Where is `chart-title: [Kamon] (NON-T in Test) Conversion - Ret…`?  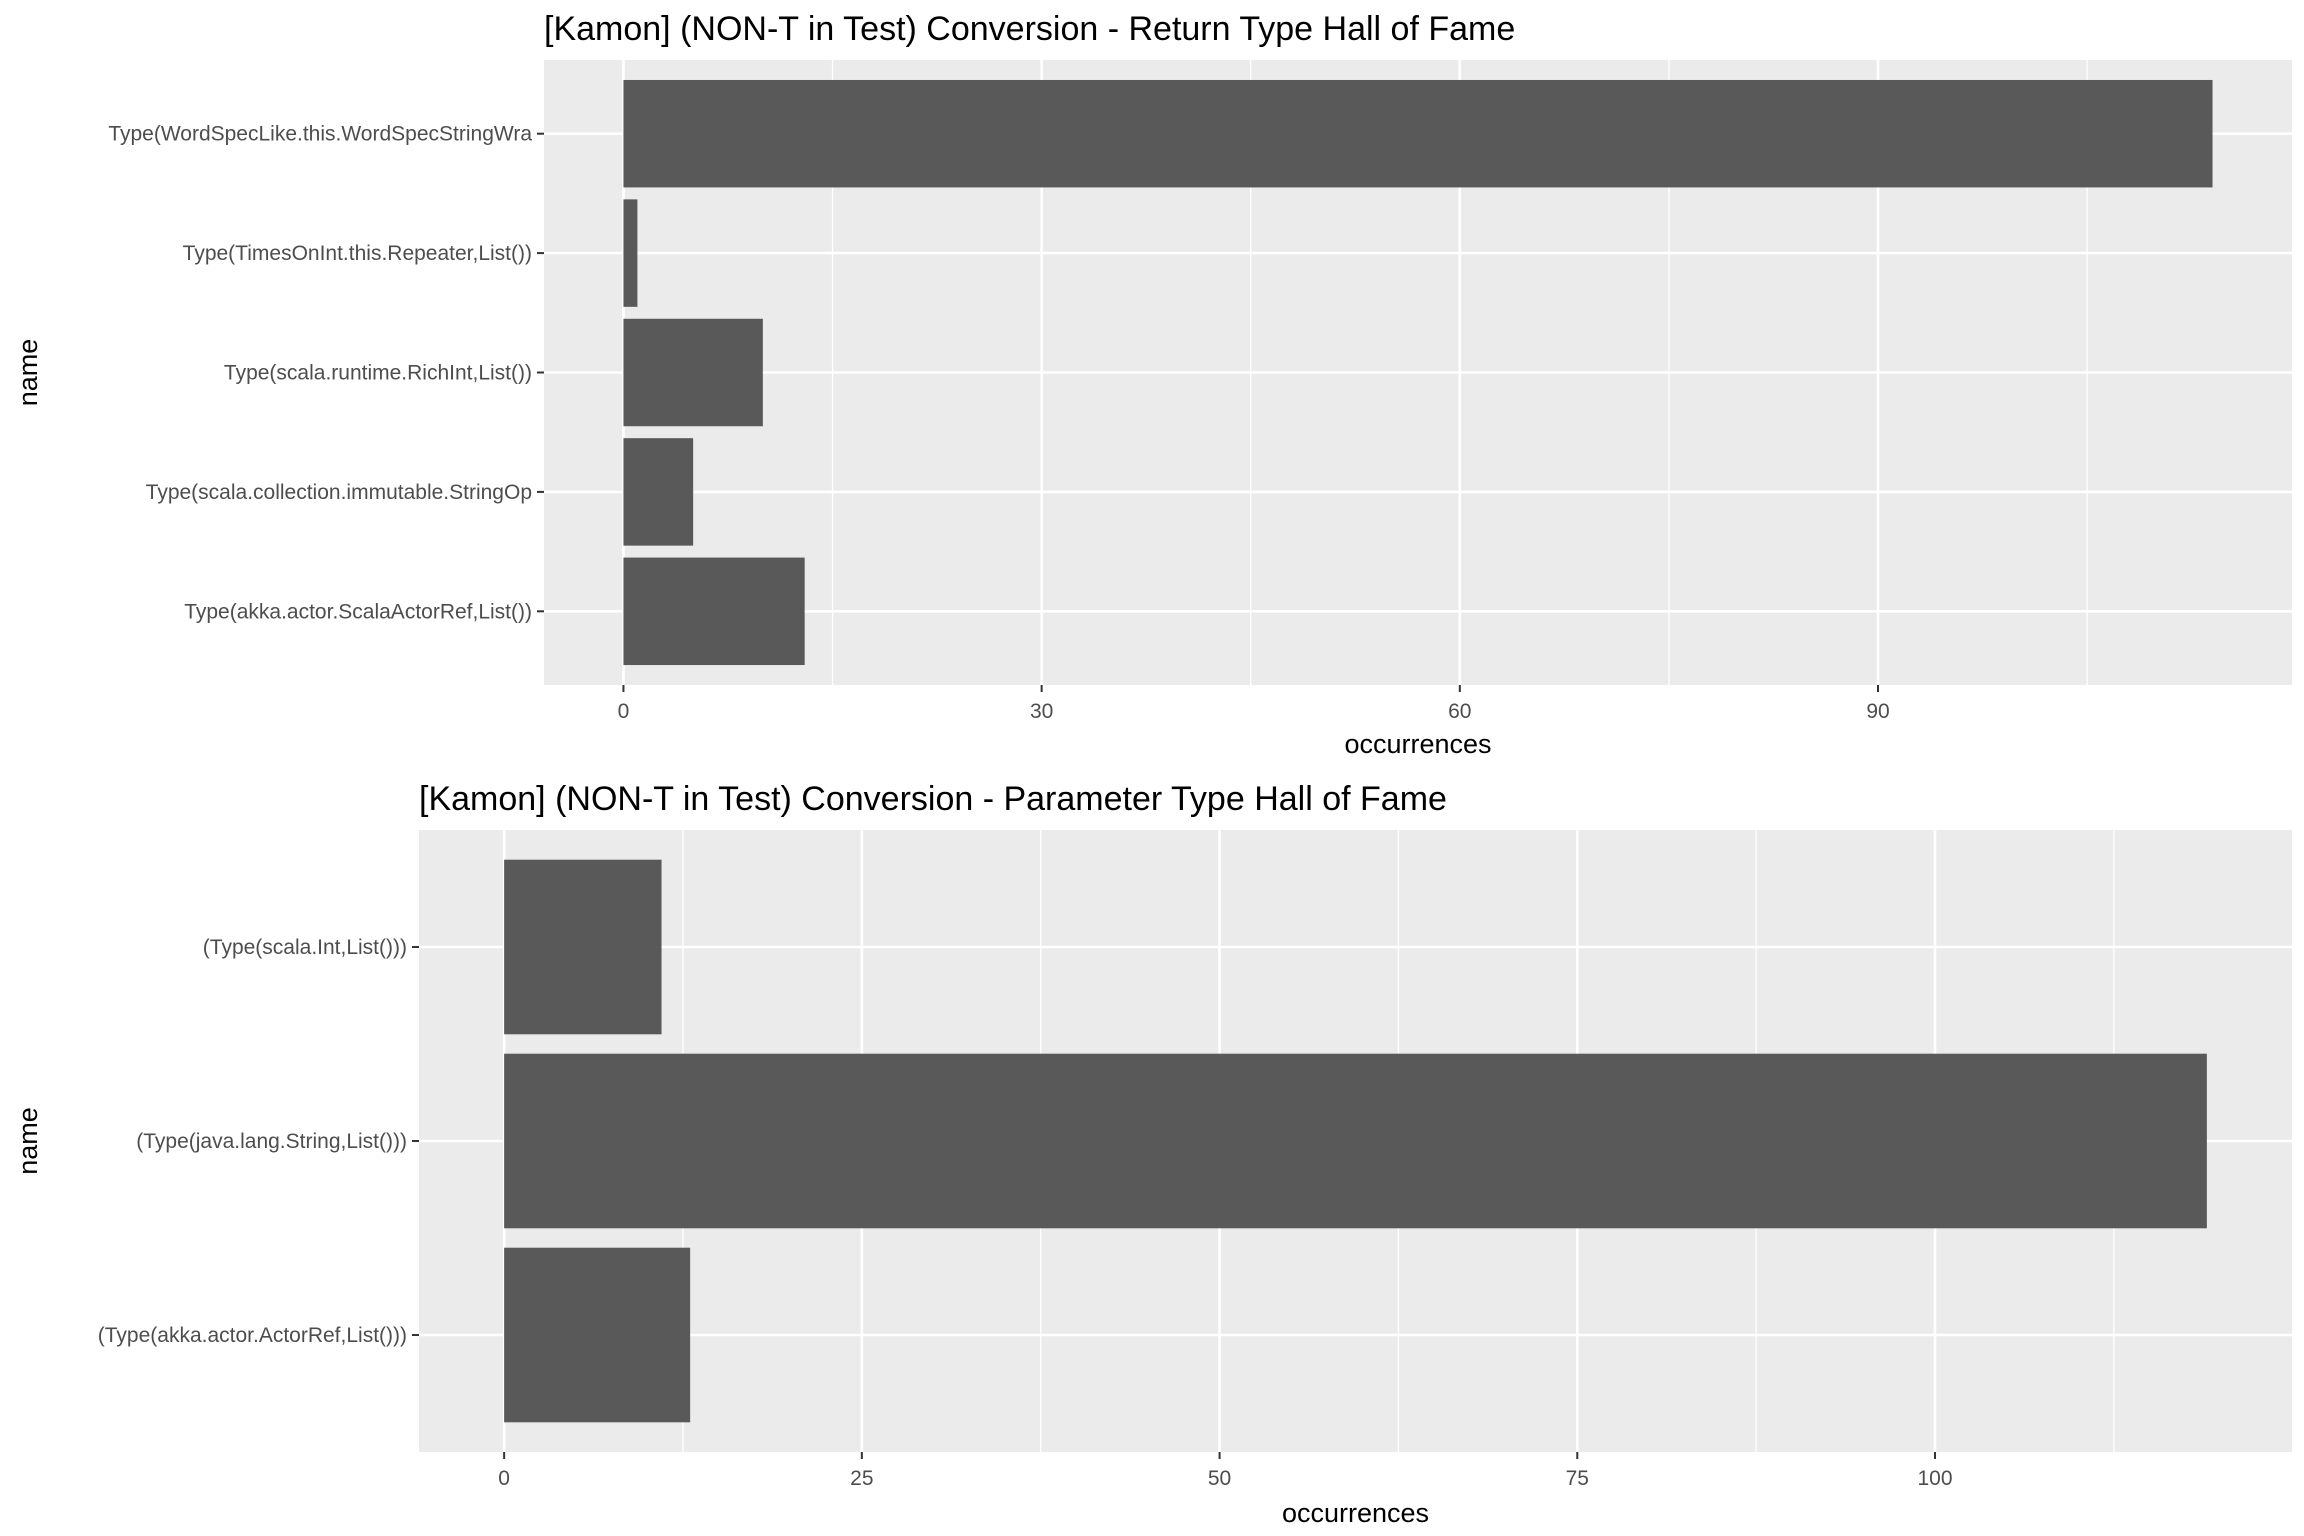 chart-title: [Kamon] (NON-T in Test) Conversion - Ret… is located at coordinates (1029, 29).